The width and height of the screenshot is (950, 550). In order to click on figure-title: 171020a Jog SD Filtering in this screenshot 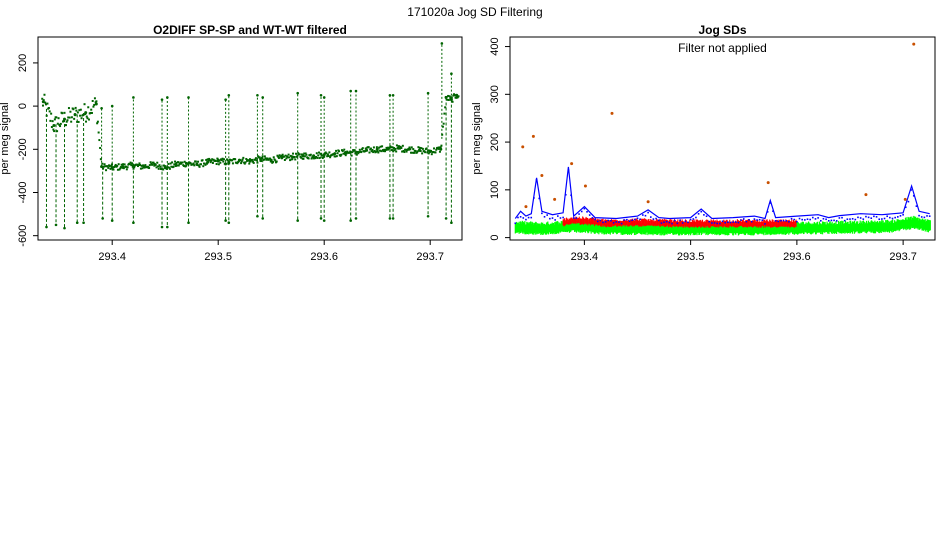, I will do `click(475, 12)`.